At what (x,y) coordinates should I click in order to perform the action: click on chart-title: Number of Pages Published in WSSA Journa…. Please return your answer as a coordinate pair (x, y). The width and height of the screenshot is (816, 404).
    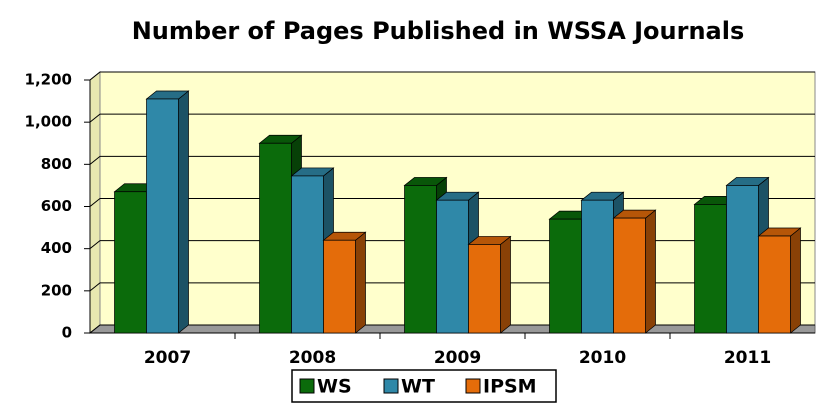
    Looking at the image, I should click on (438, 31).